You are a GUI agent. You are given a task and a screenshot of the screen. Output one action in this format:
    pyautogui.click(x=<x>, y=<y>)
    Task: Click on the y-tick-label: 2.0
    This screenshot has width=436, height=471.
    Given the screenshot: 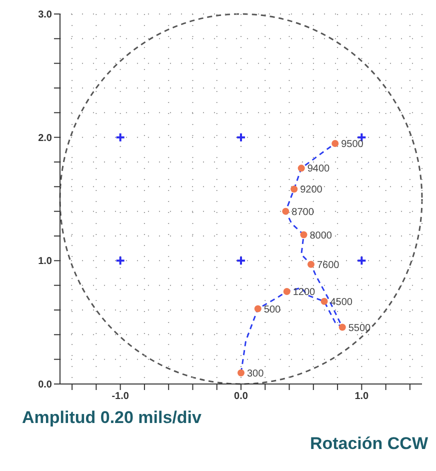 What is the action you would take?
    pyautogui.click(x=45, y=138)
    